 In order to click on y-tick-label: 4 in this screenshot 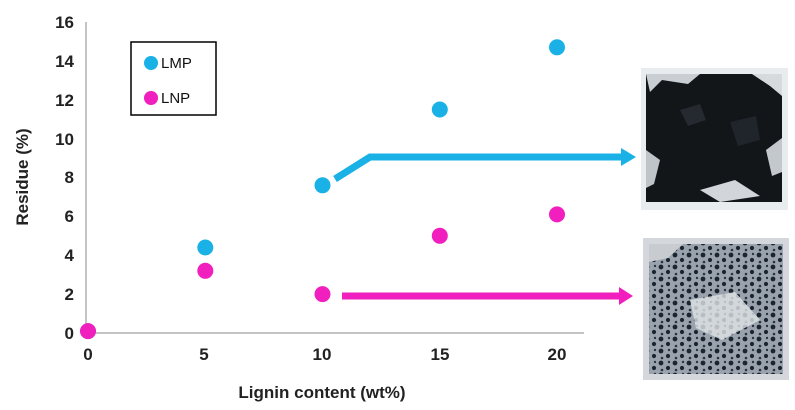, I will do `click(70, 255)`.